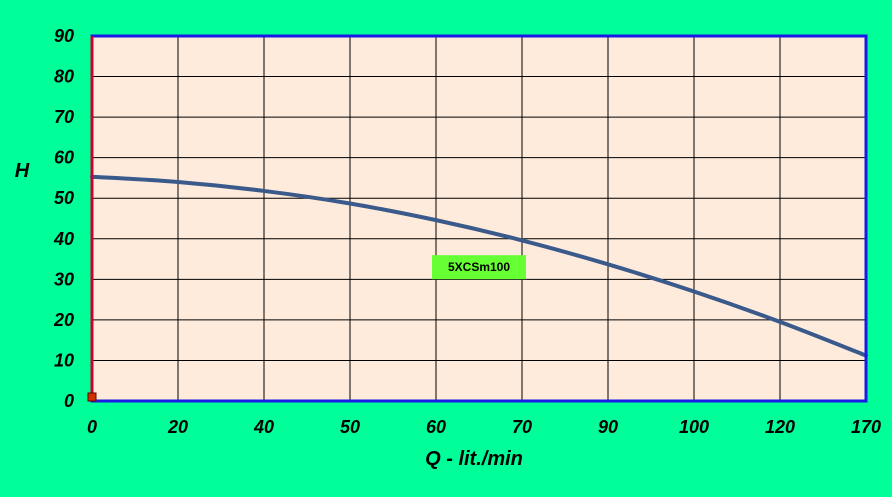 This screenshot has width=892, height=497. Describe the element at coordinates (177, 427) in the screenshot. I see `x-tick-label: 20` at that location.